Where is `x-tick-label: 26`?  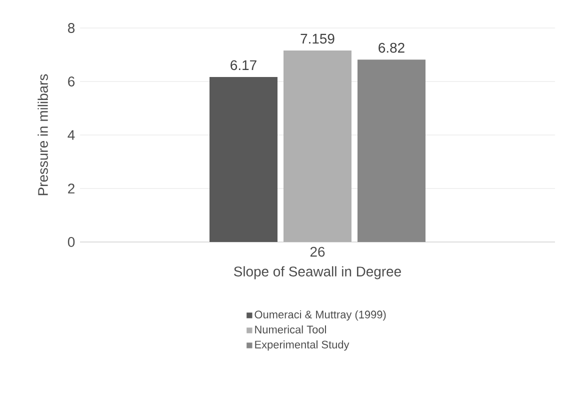
x-tick-label: 26 is located at coordinates (317, 251).